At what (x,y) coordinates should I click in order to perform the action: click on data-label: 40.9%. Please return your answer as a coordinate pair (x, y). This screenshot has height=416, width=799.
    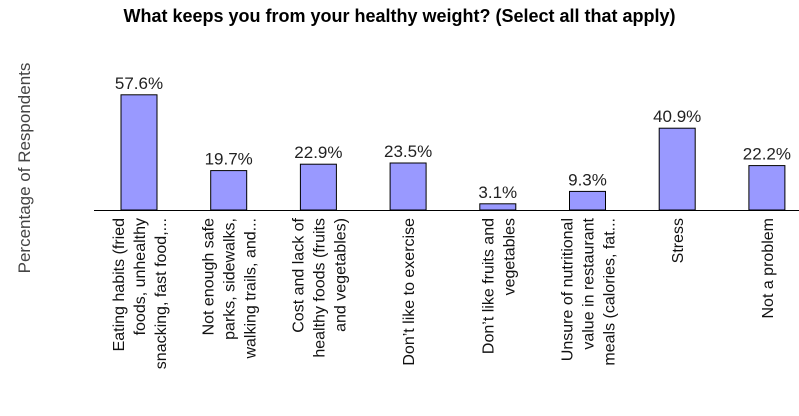
    Looking at the image, I should click on (677, 116).